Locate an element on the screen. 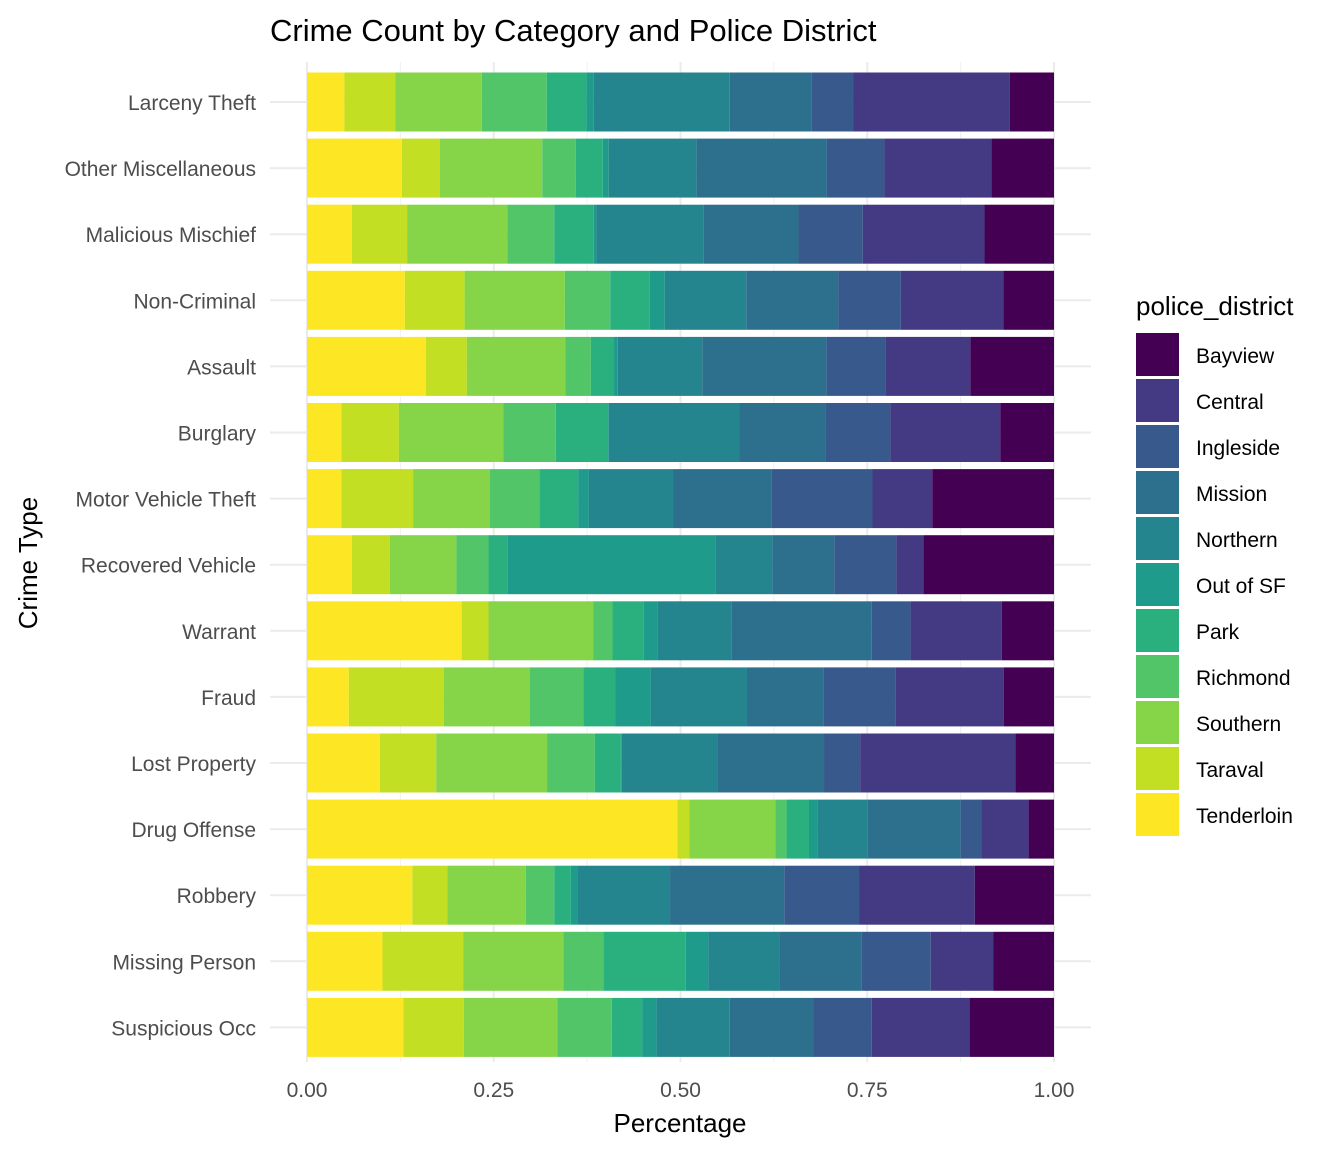  y-tick-label: Larceny Theft is located at coordinates (192, 103).